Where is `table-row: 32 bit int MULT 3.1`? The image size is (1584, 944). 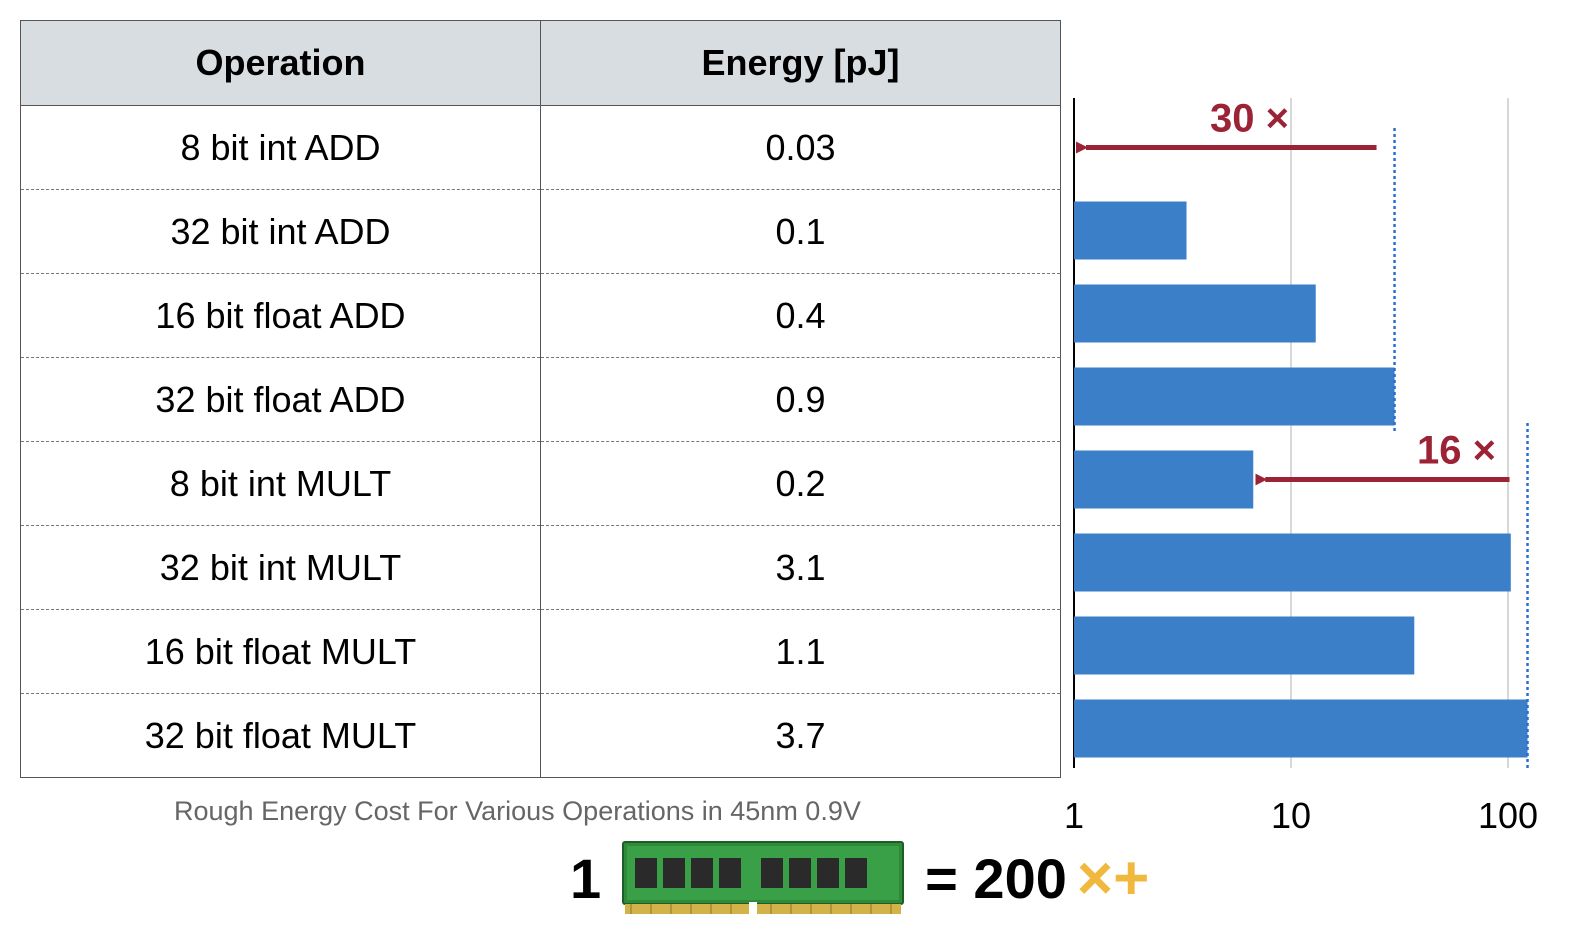 table-row: 32 bit int MULT 3.1 is located at coordinates (540, 567).